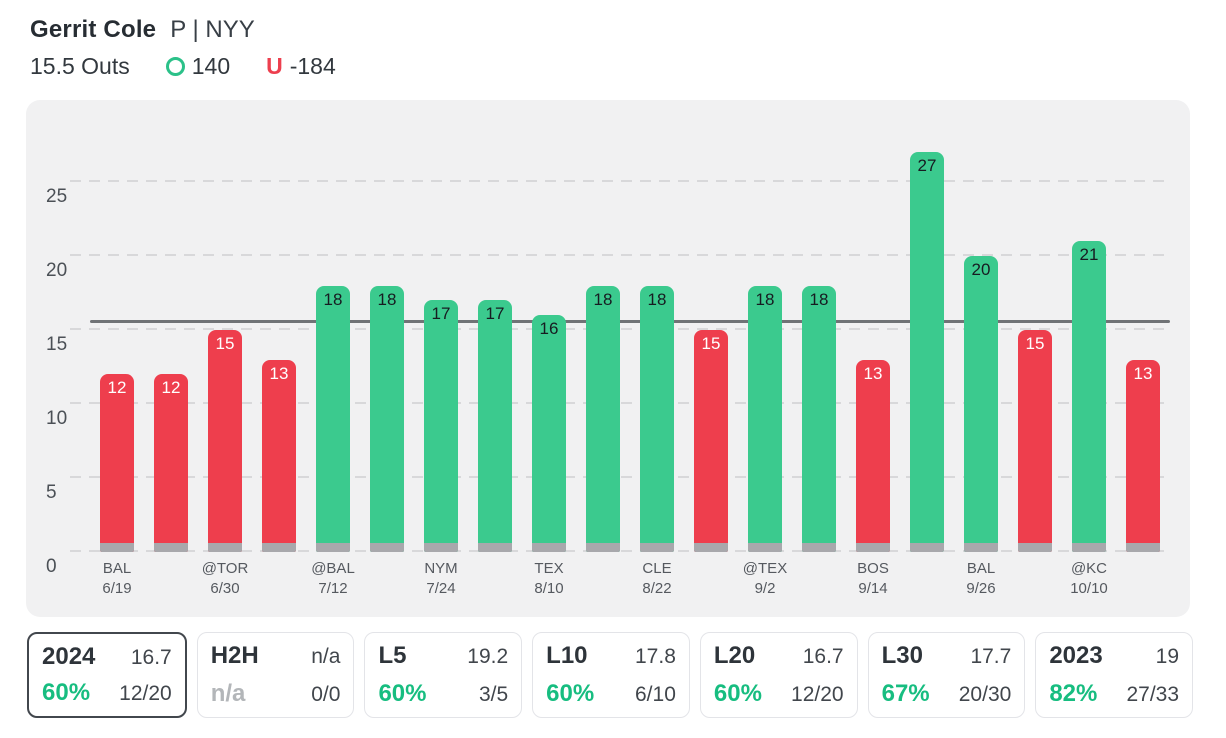 The image size is (1226, 738). What do you see at coordinates (981, 404) in the screenshot?
I see `game-bar: 20` at bounding box center [981, 404].